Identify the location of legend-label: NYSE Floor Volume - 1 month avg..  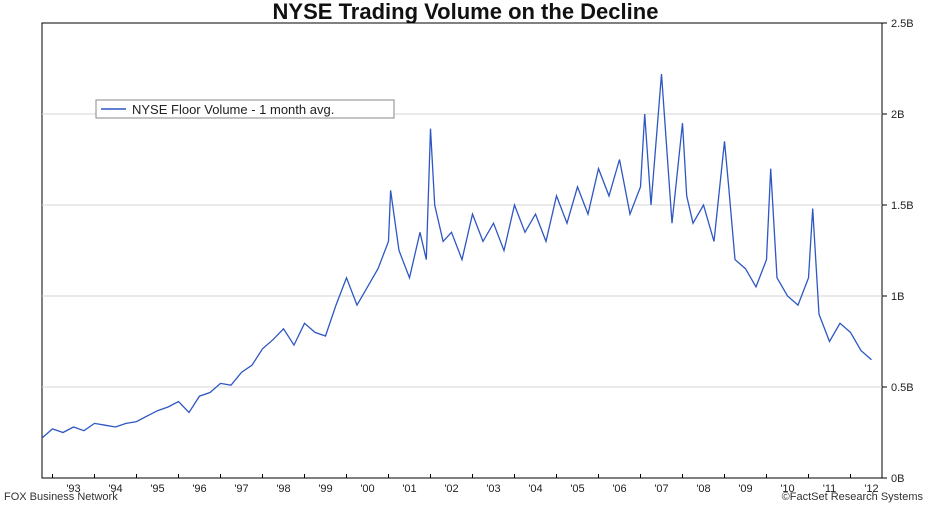
(233, 109).